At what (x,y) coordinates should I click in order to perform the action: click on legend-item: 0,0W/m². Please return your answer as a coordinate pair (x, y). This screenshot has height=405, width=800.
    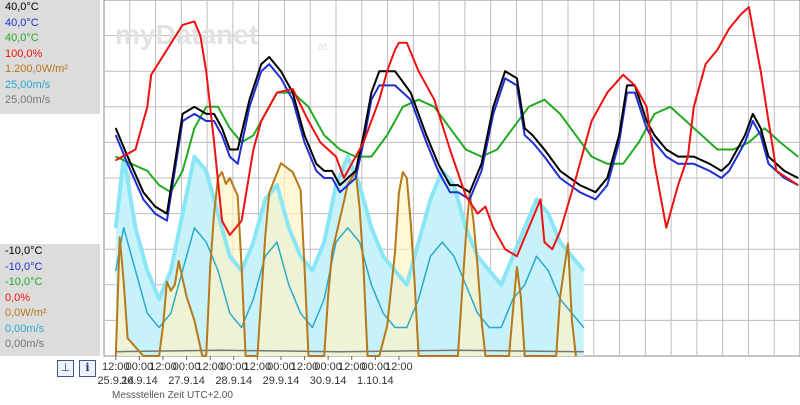
    Looking at the image, I should click on (26, 313).